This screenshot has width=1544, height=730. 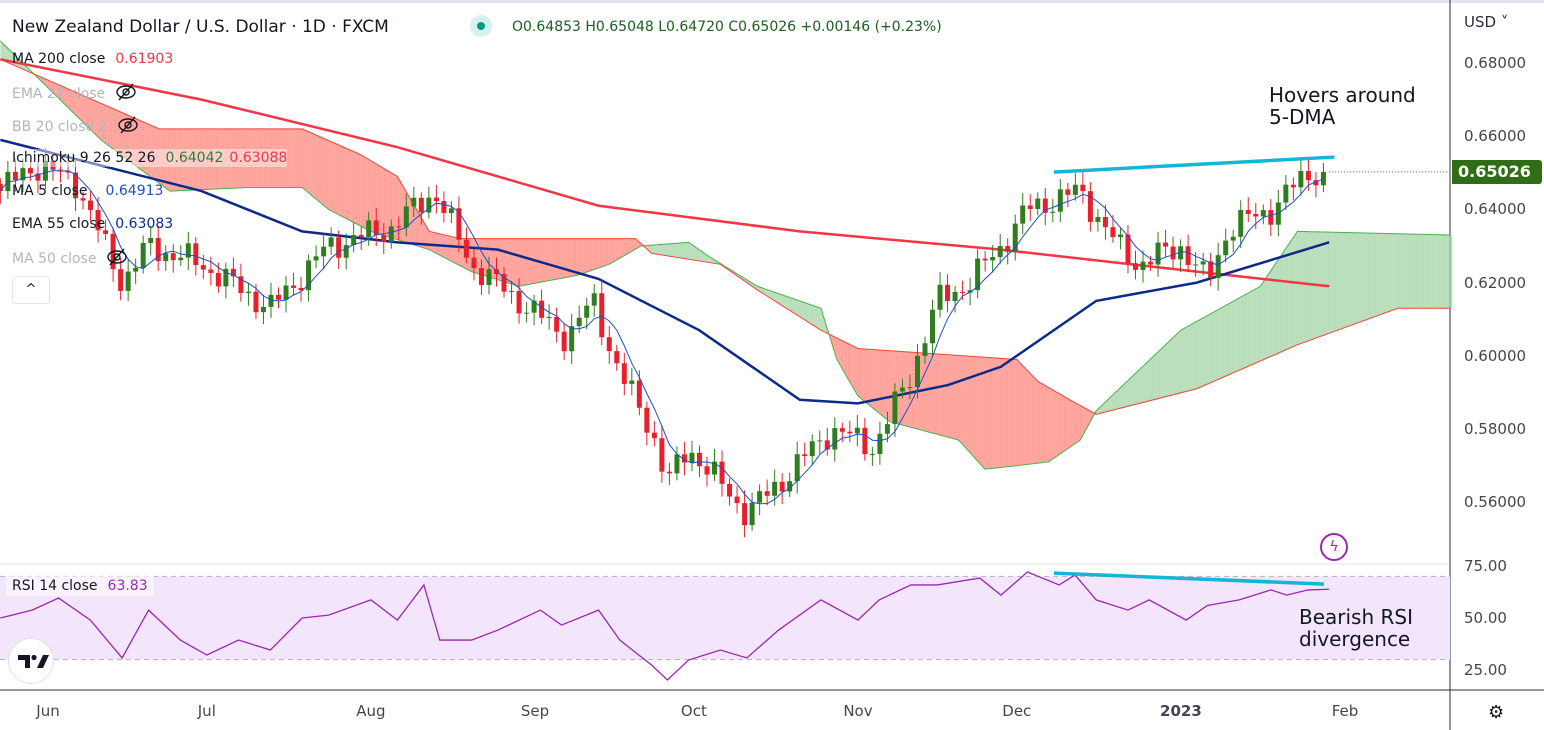 I want to click on annotation-hovers: Hovers around 5-DMA, so click(x=1342, y=106).